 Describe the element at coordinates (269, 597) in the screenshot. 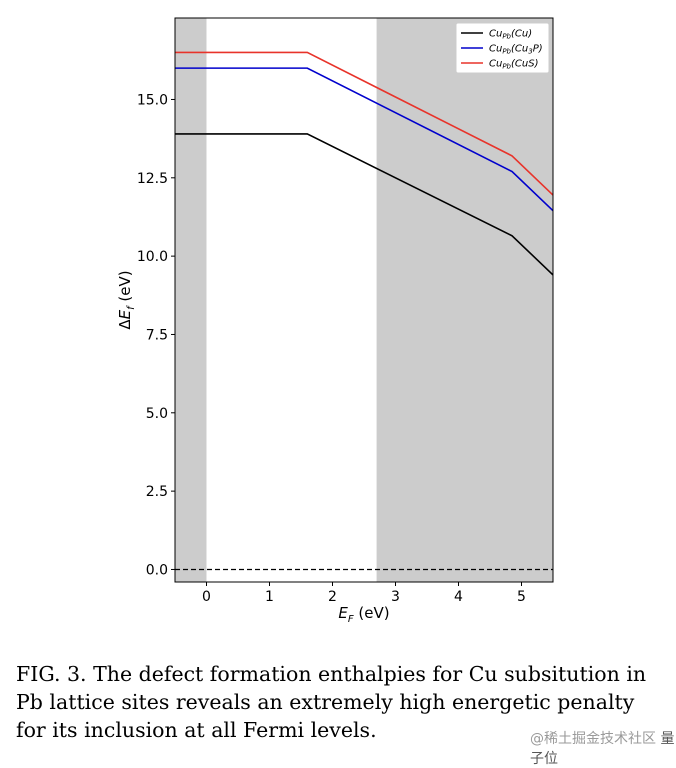

I see `x-tick-label-1: 1` at that location.